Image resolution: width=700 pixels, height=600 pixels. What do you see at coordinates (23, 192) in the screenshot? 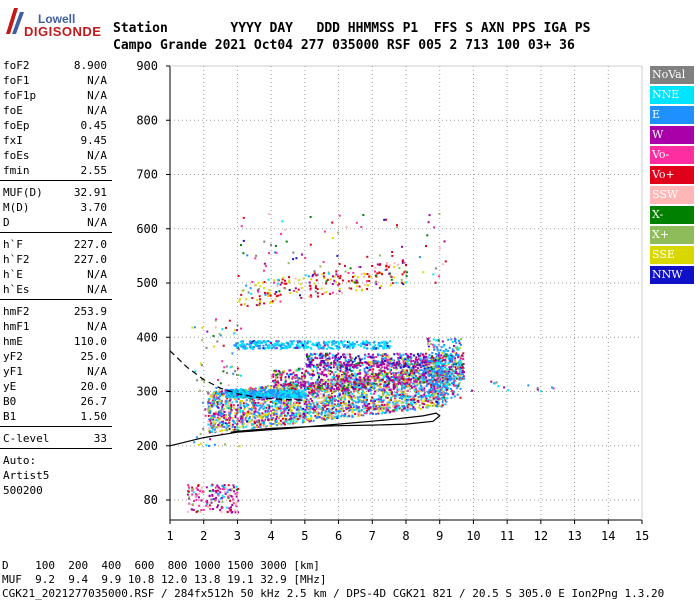
I see `param-label: MUF(D)` at bounding box center [23, 192].